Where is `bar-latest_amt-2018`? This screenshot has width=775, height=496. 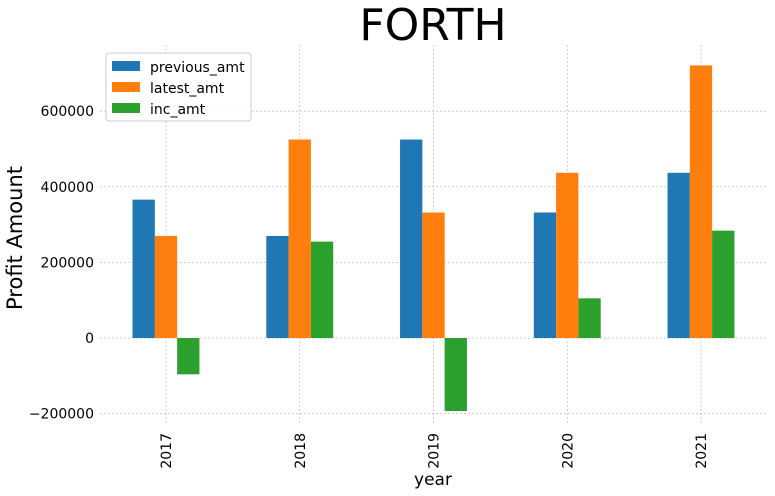 bar-latest_amt-2018 is located at coordinates (299, 239).